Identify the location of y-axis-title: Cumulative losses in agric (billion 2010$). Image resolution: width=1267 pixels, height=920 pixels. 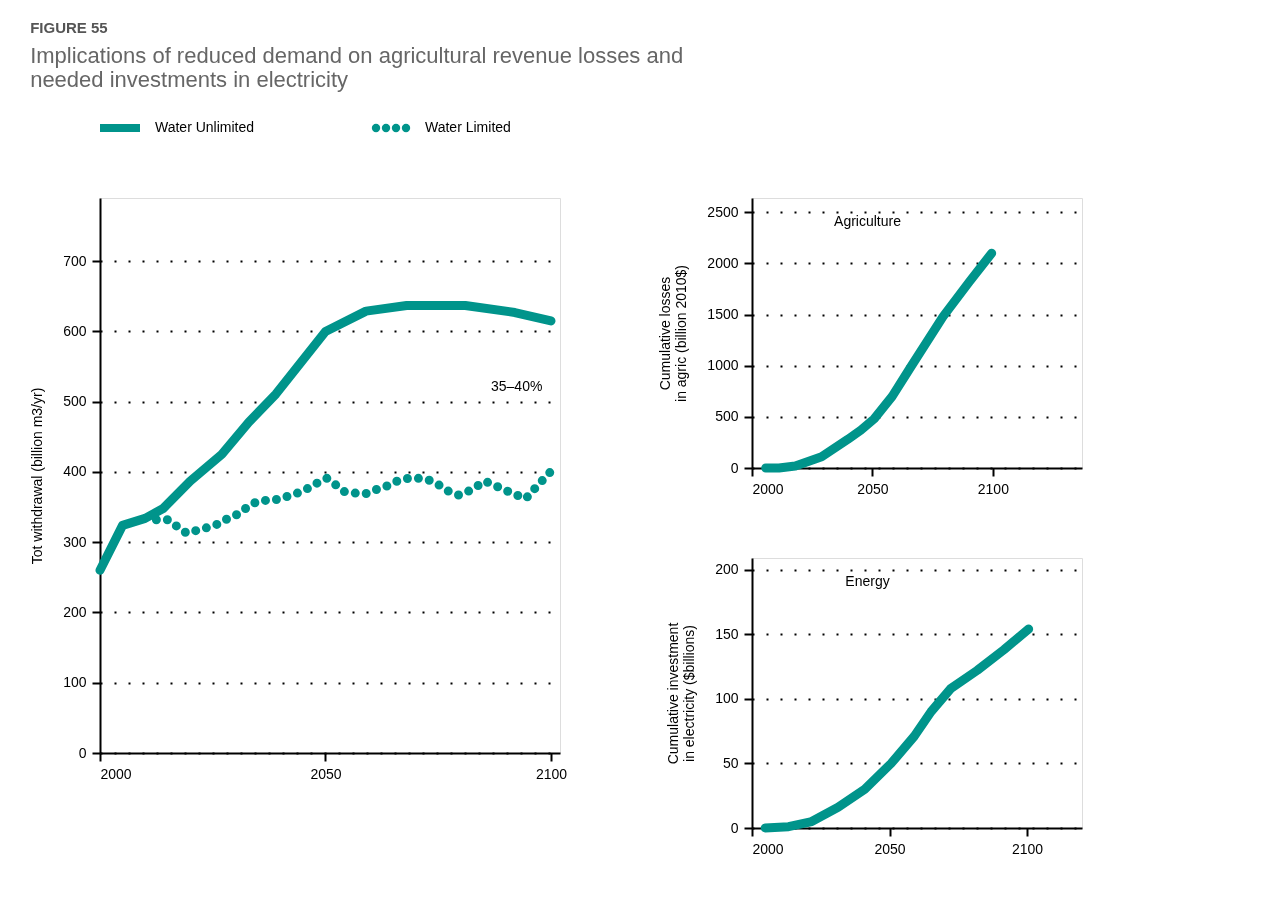
(673, 333).